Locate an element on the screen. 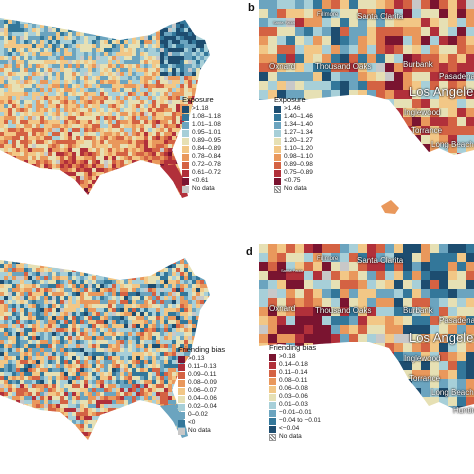  legend-item: 1.20–1.27 is located at coordinates (293, 141).